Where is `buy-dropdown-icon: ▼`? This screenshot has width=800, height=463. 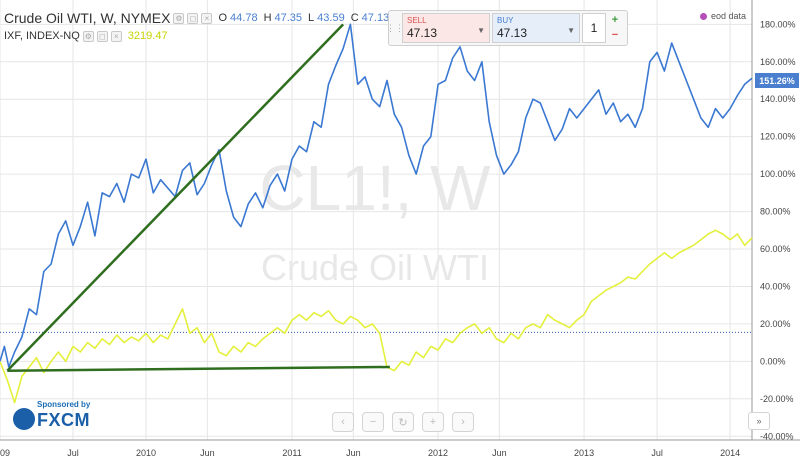 buy-dropdown-icon: ▼ is located at coordinates (571, 30).